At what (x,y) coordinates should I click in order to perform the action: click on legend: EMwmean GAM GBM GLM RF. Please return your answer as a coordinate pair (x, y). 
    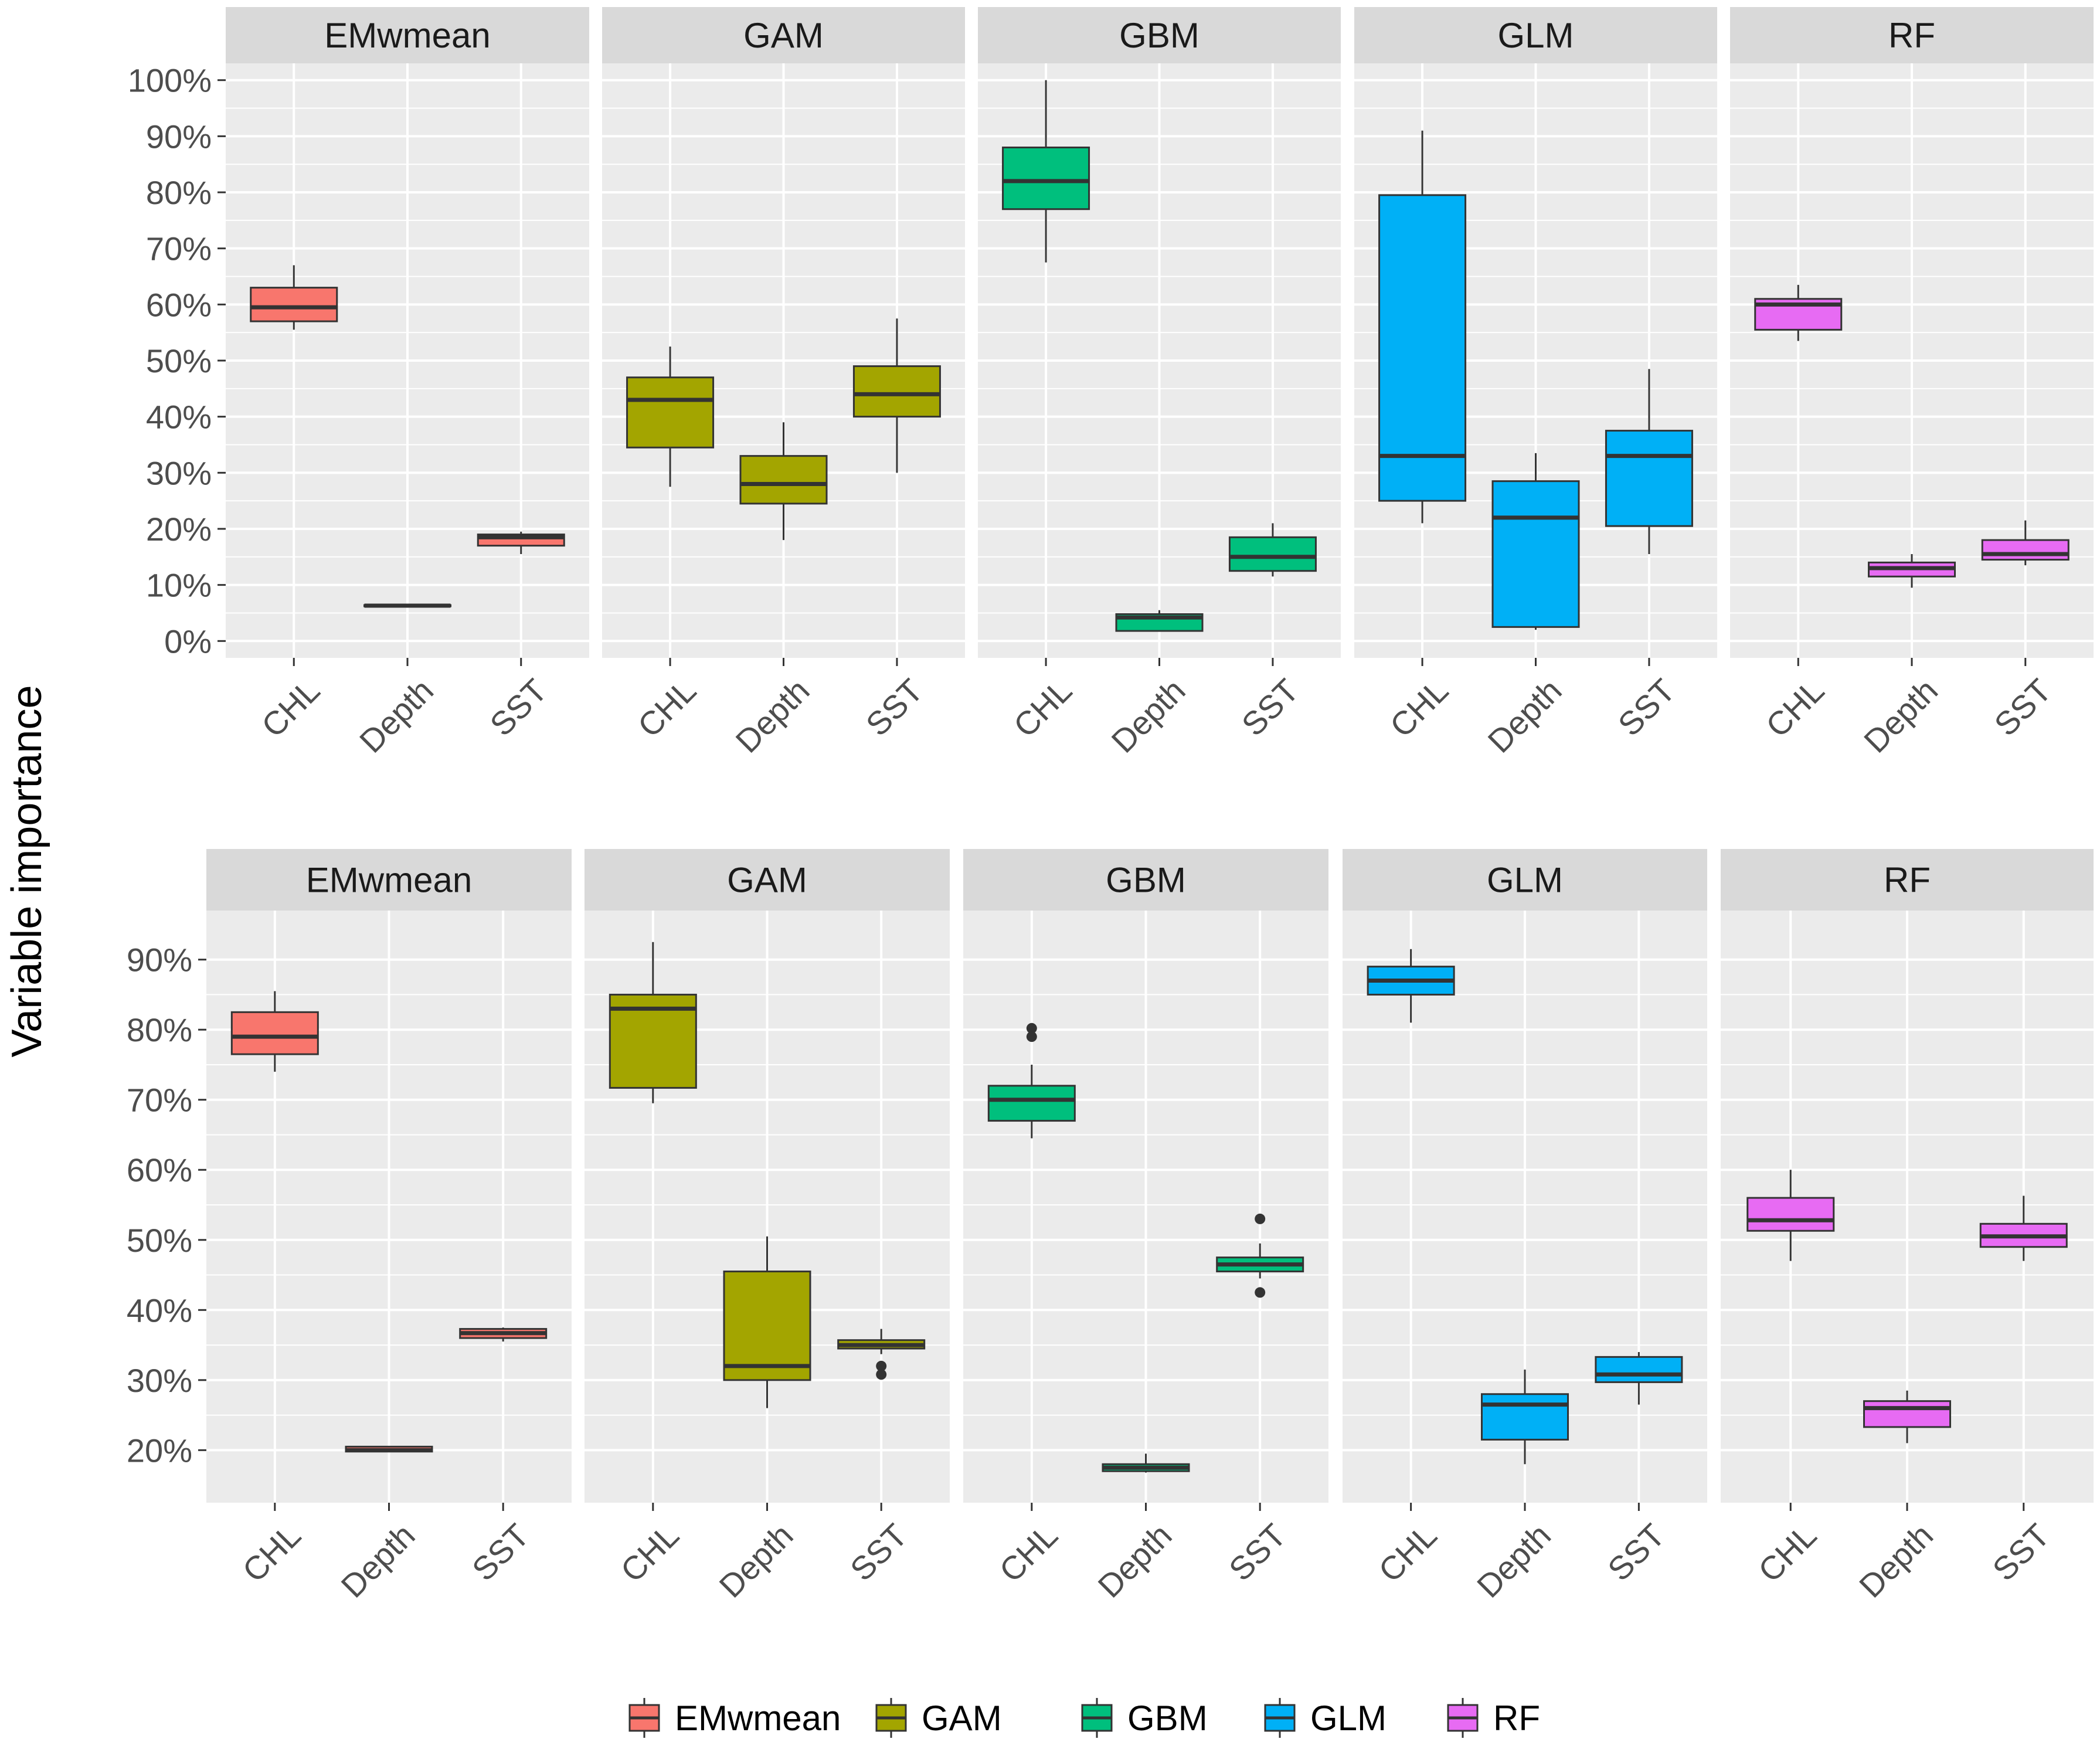
    Looking at the image, I should click on (1084, 1718).